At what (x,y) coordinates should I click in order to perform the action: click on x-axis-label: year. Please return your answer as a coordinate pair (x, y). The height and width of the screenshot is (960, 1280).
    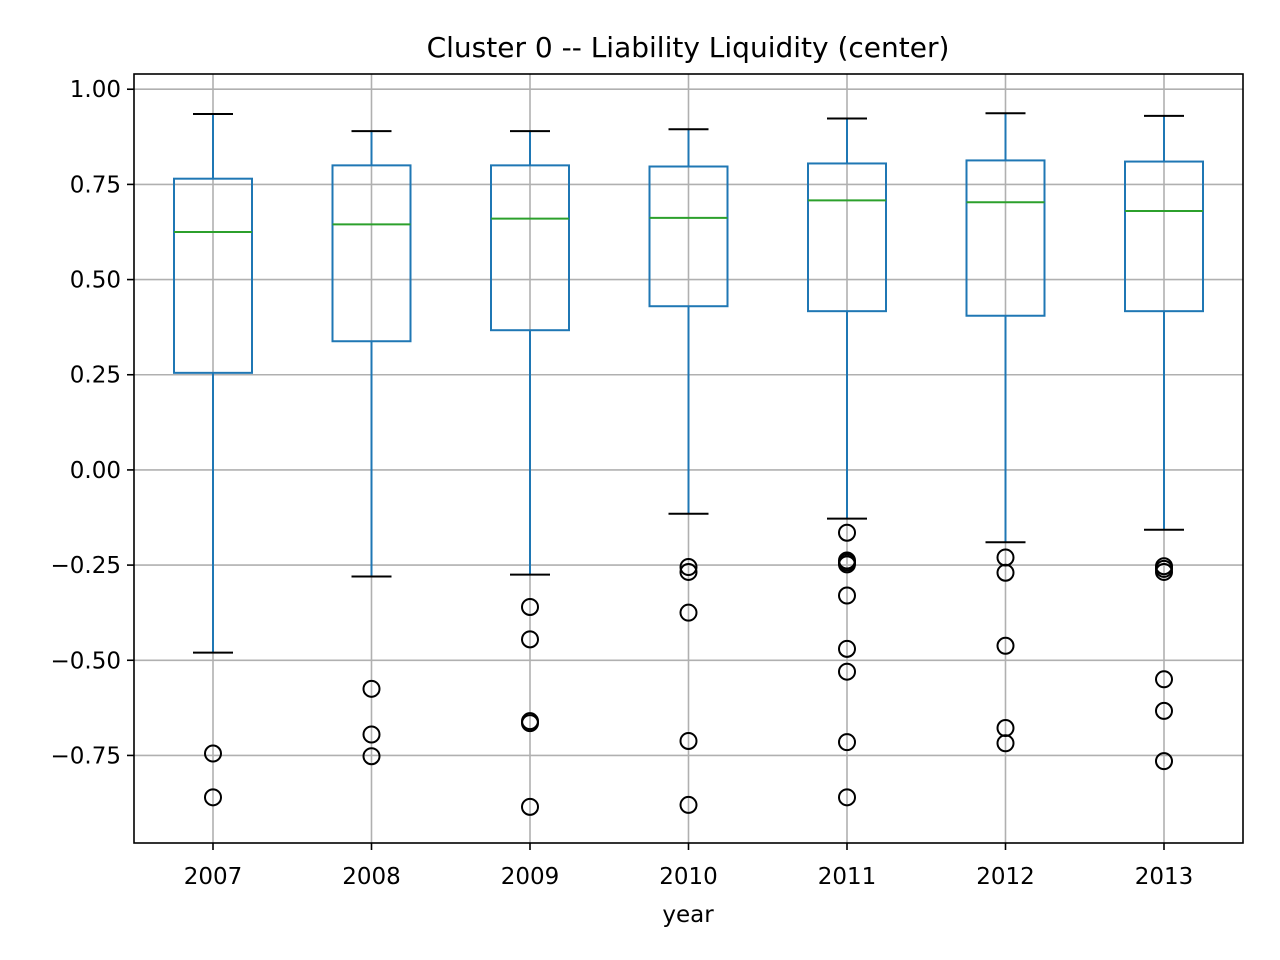
    Looking at the image, I should click on (688, 915).